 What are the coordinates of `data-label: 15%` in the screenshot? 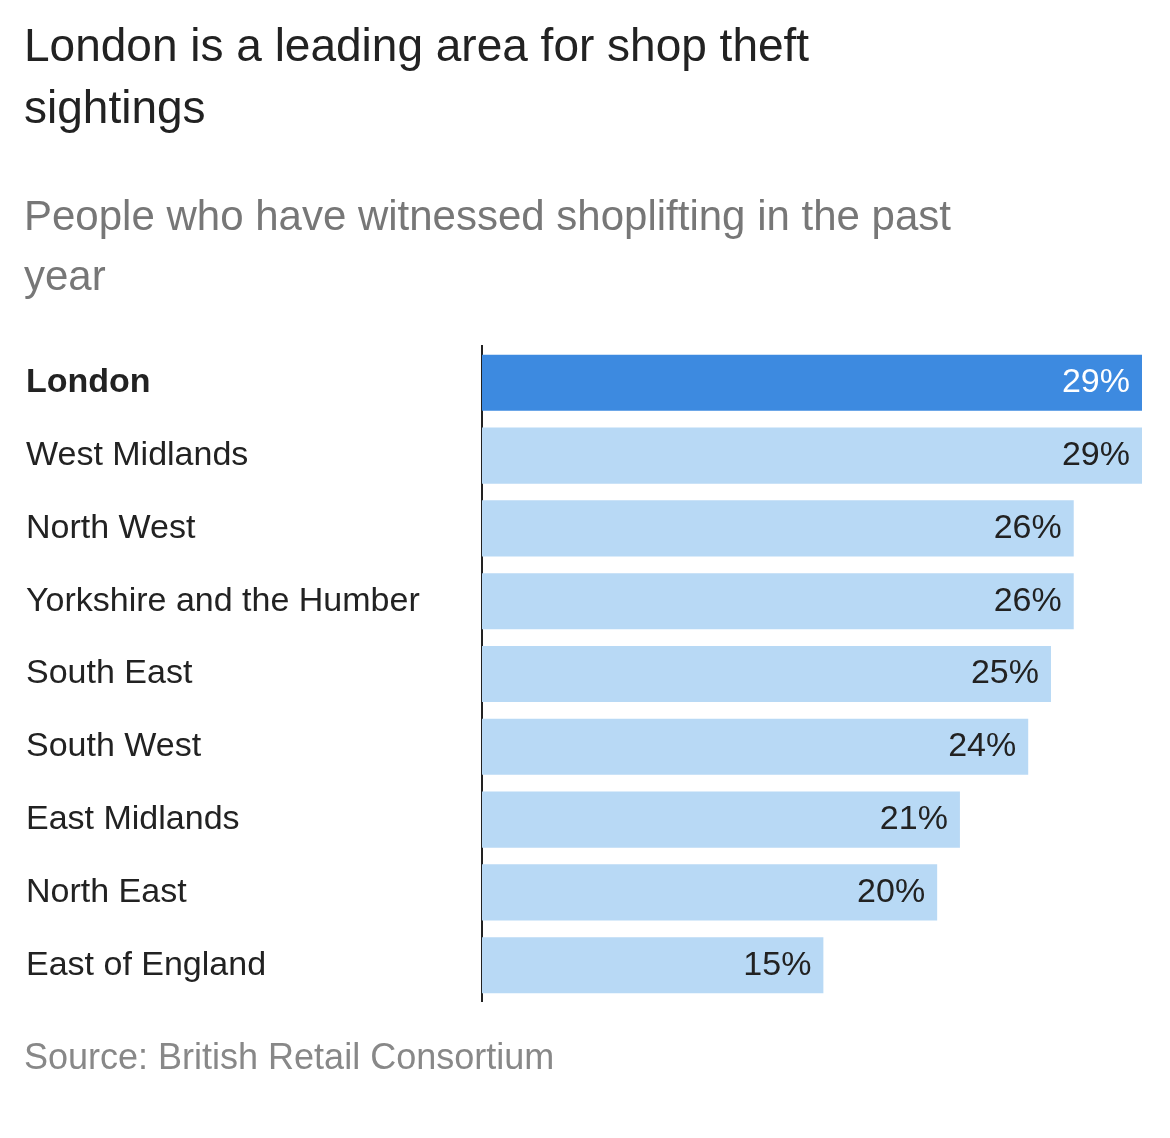 It's located at (777, 962).